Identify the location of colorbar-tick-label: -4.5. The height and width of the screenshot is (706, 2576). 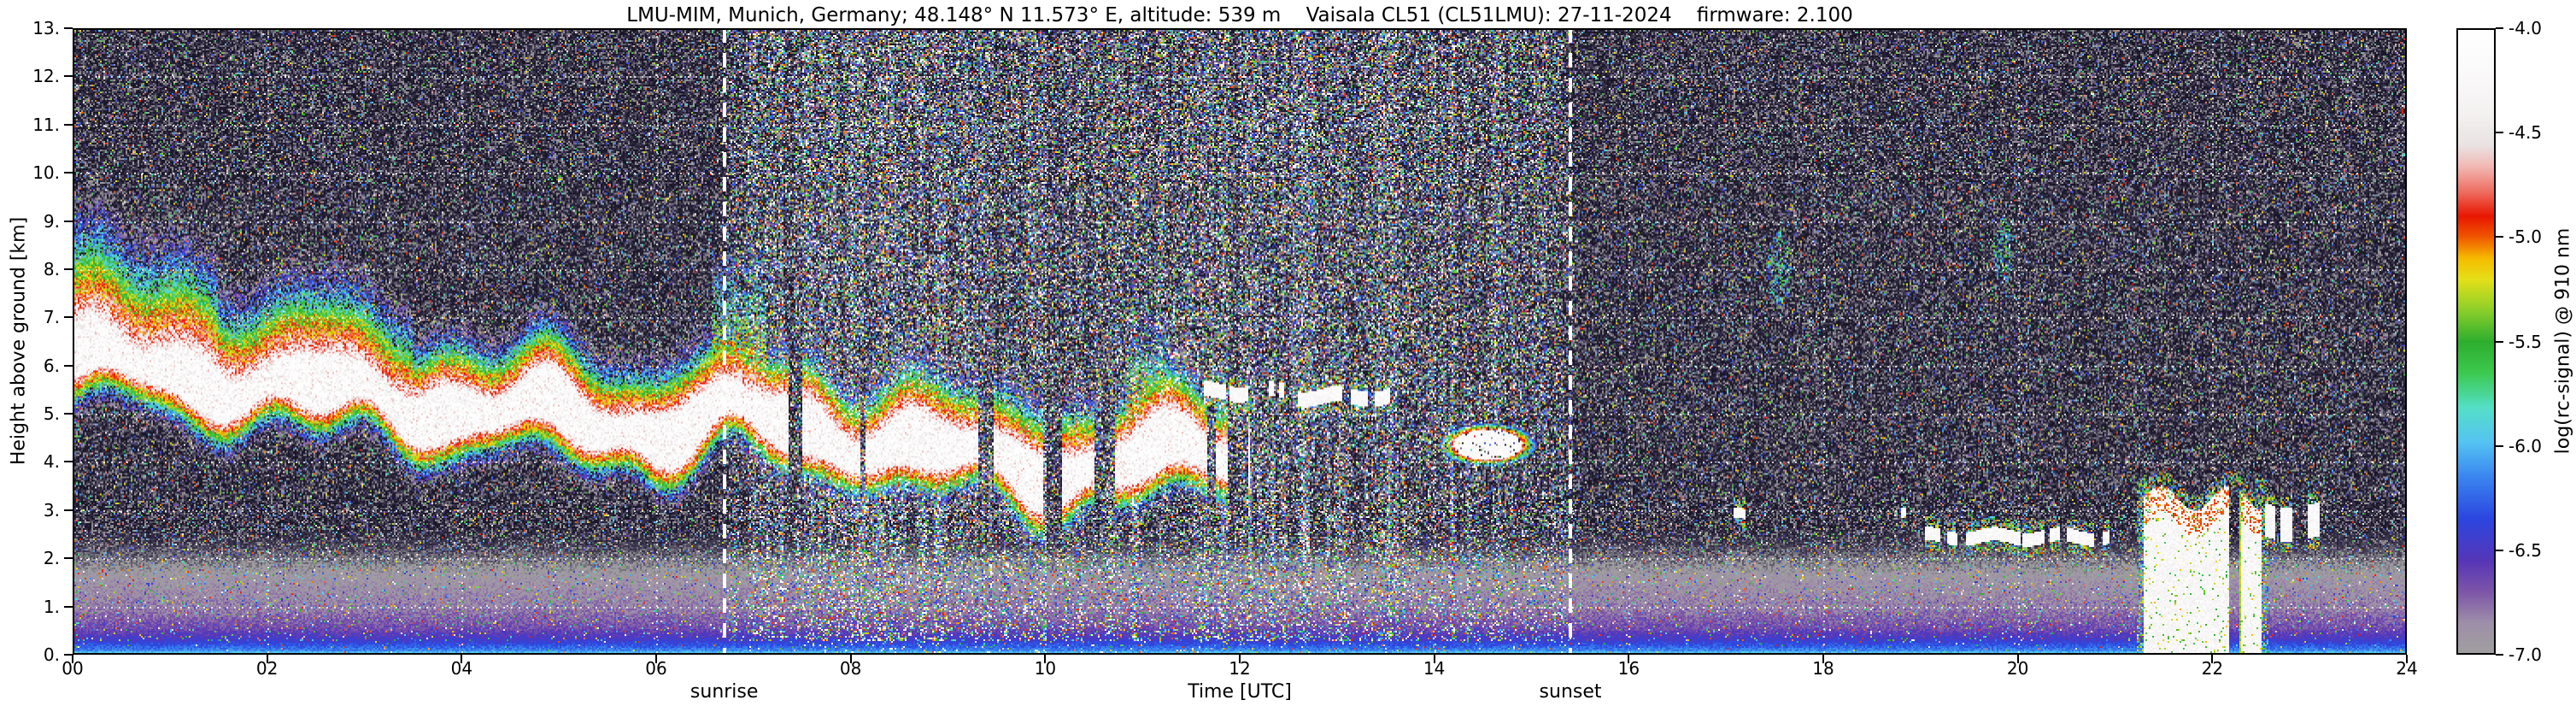
(2526, 133).